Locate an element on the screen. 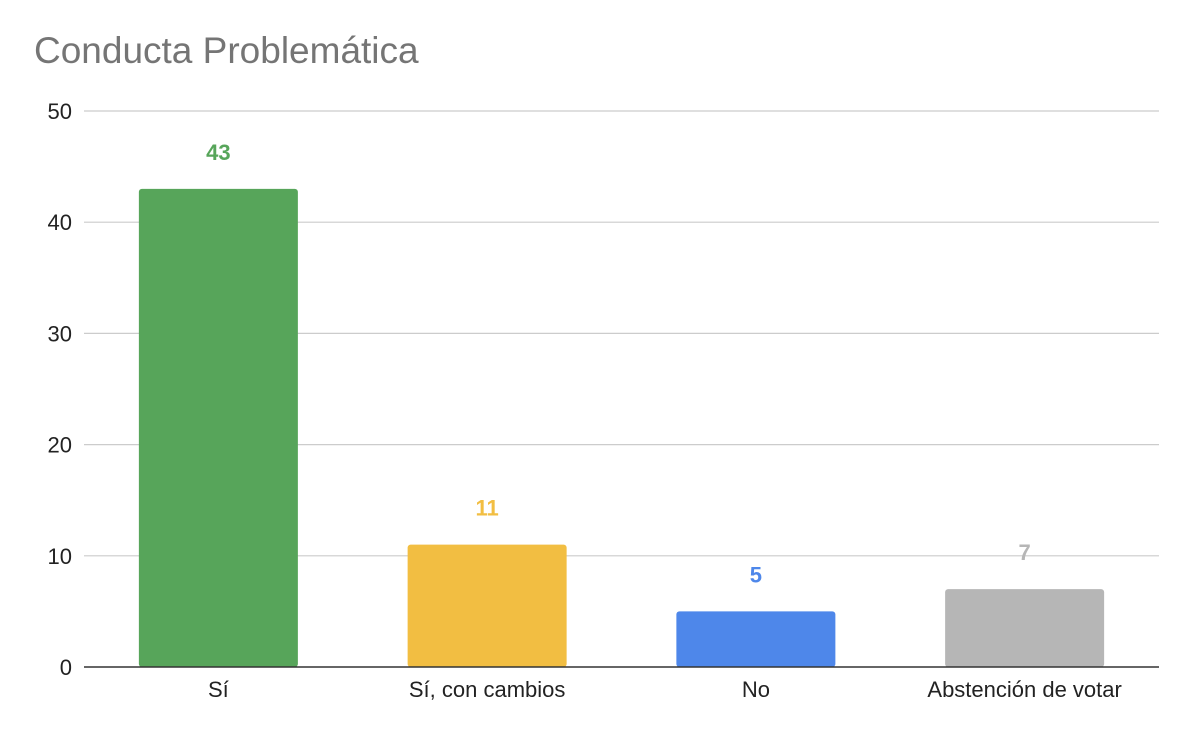 The width and height of the screenshot is (1194, 743). data-label-3: 7 is located at coordinates (1025, 552).